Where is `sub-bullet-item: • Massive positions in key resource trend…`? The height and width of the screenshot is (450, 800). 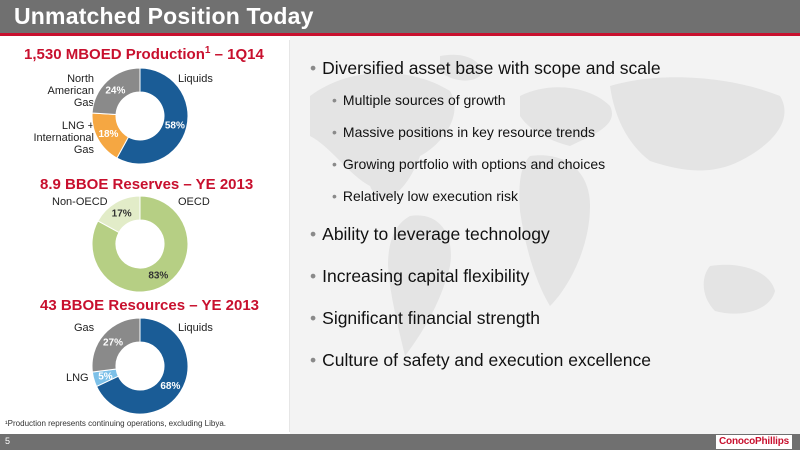 sub-bullet-item: • Massive positions in key resource trend… is located at coordinates (463, 132).